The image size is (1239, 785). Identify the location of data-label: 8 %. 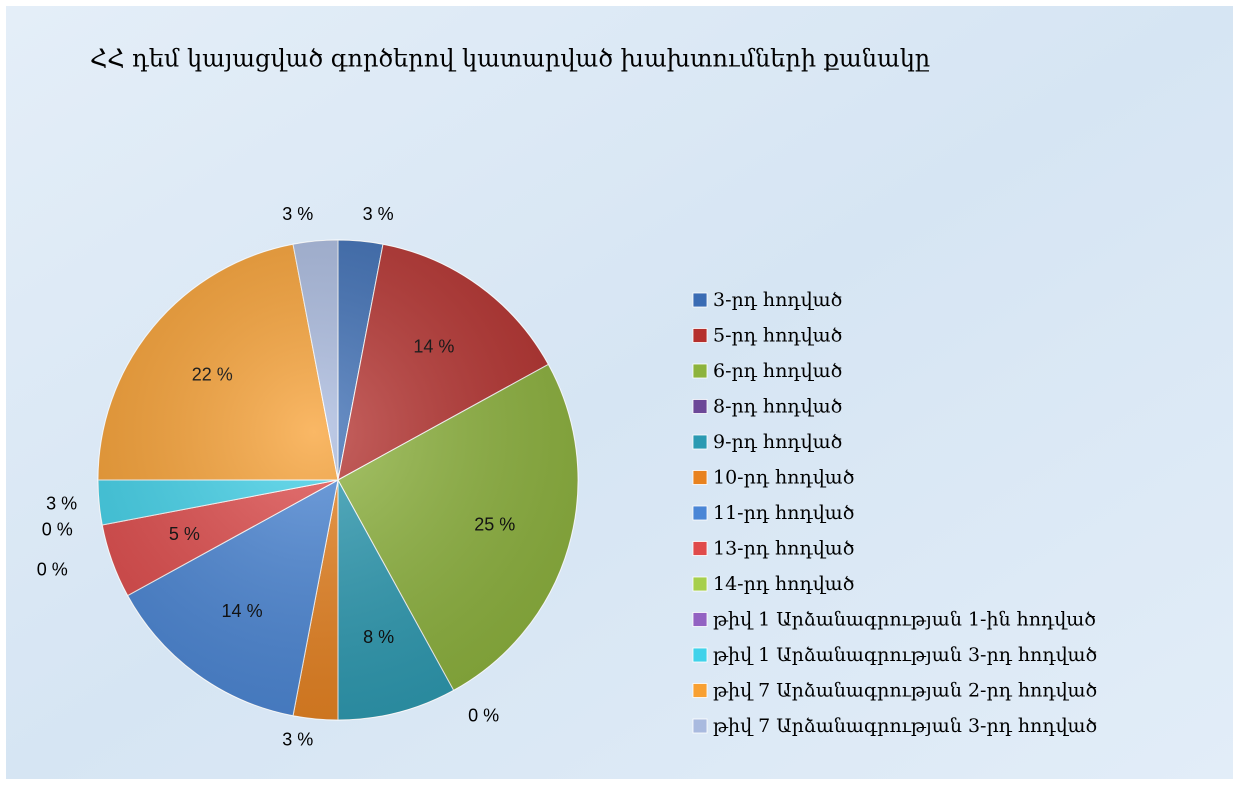
(378, 637).